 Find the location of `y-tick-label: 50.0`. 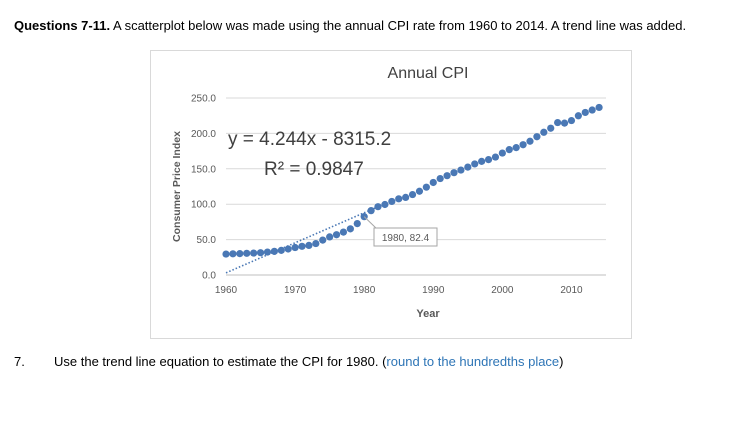

y-tick-label: 50.0 is located at coordinates (207, 240).